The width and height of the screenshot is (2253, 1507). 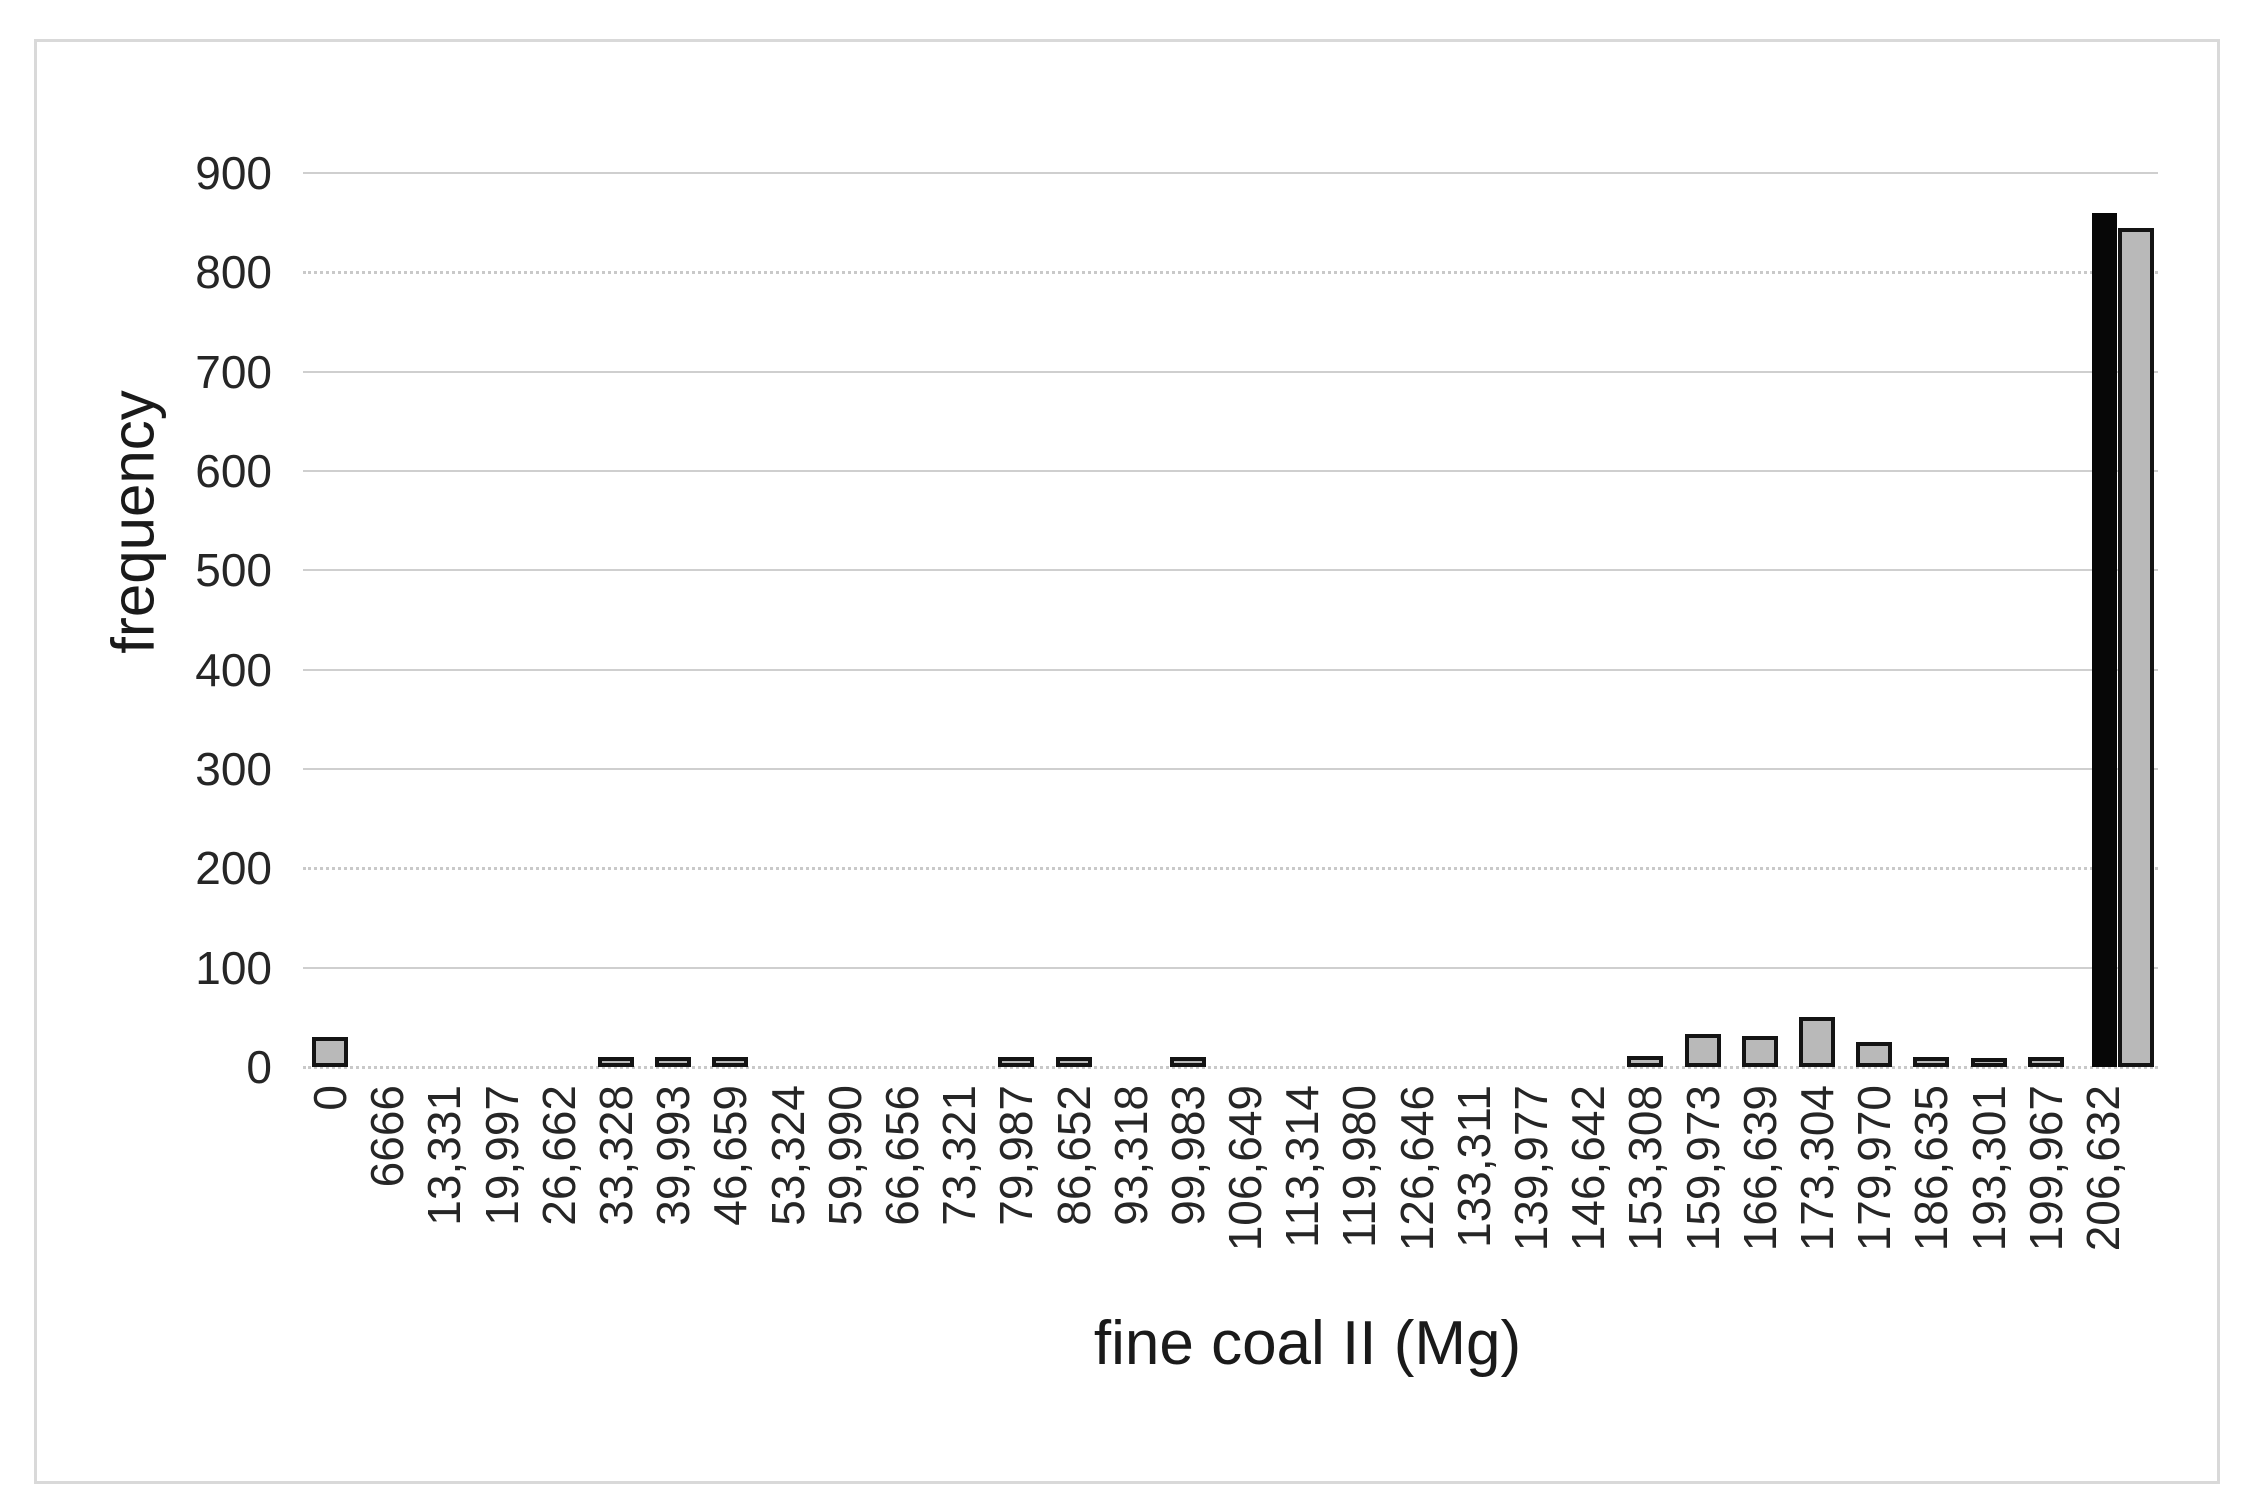 I want to click on x-axis-tick-label: 166,639, so click(x=1759, y=1168).